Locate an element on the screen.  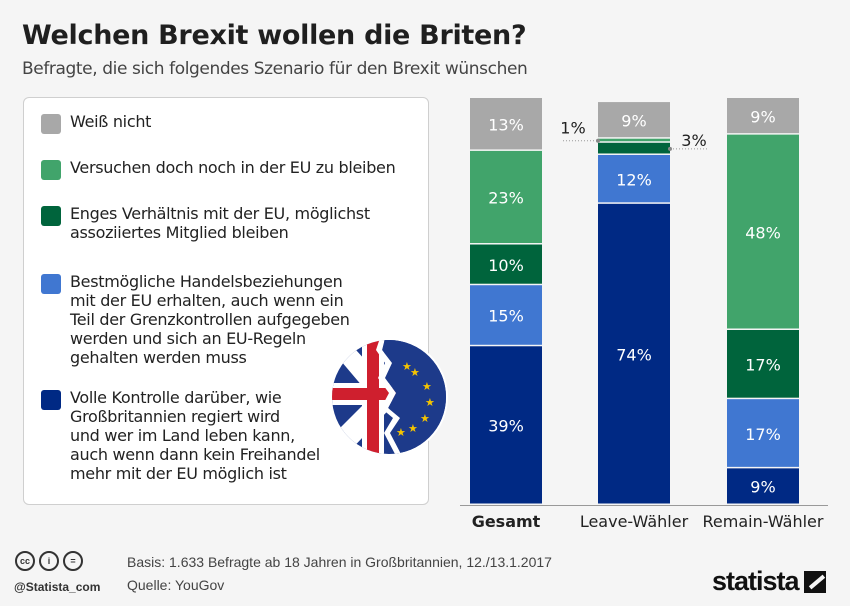
license-icons: cc i = is located at coordinates (49, 561).